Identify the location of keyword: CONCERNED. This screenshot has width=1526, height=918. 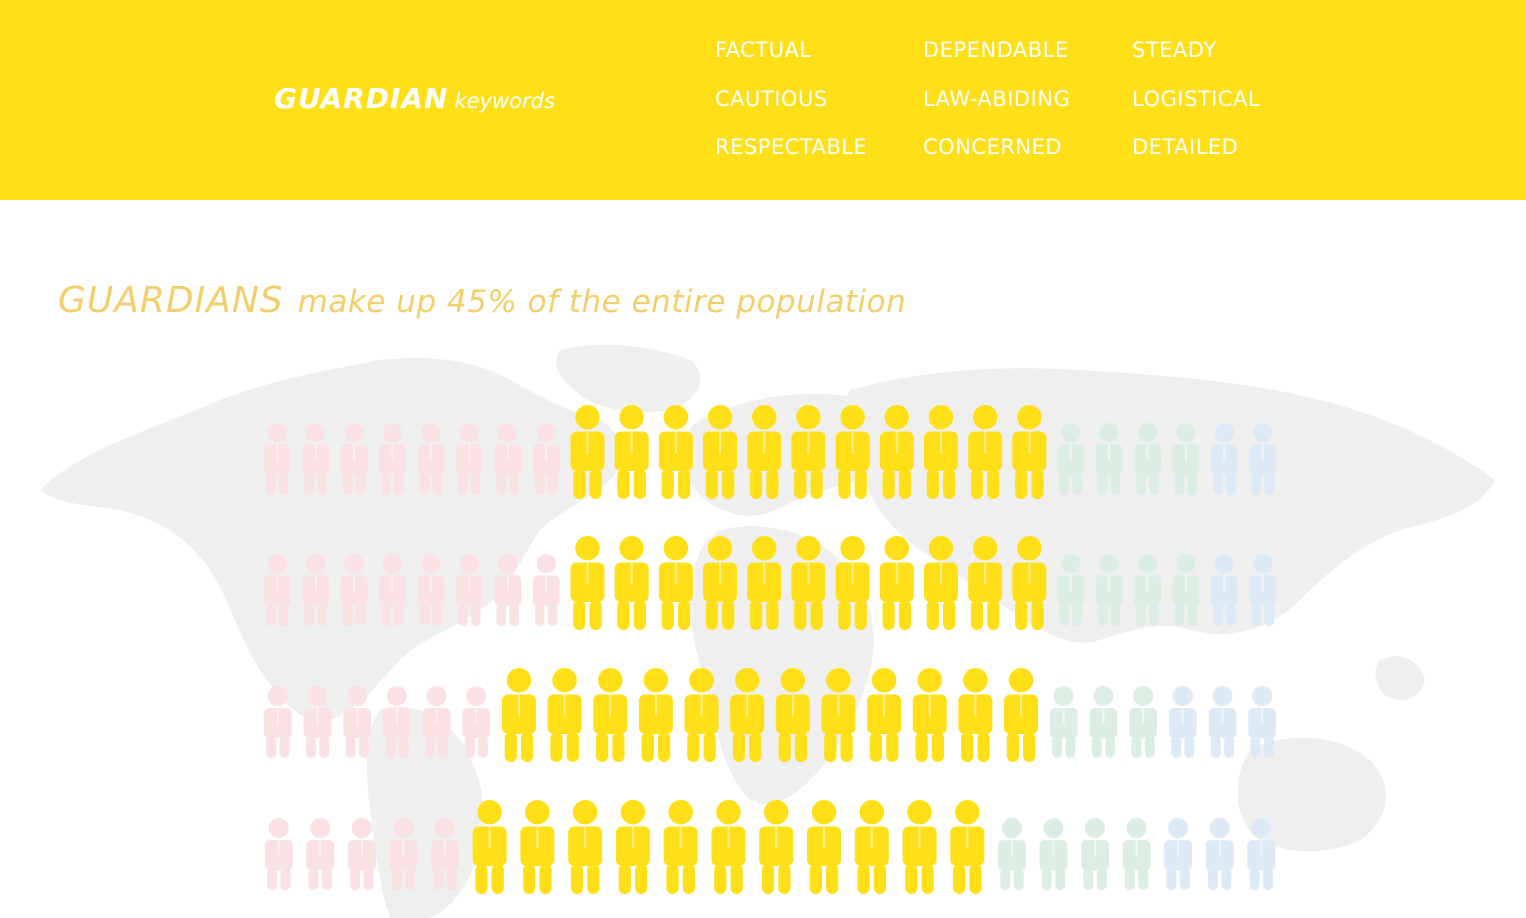
(993, 147).